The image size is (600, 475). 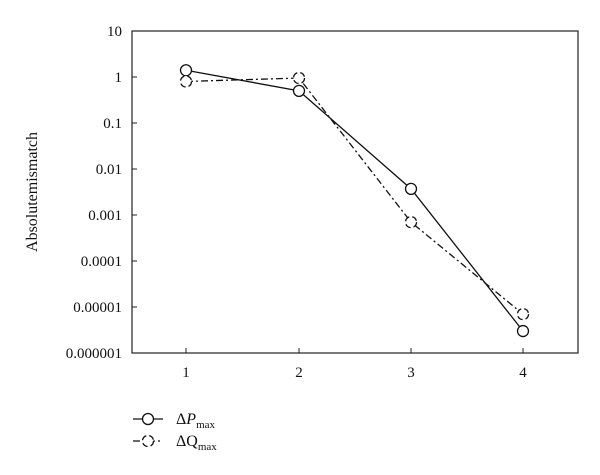 I want to click on y-tick-label: 0.00001, so click(x=97, y=308).